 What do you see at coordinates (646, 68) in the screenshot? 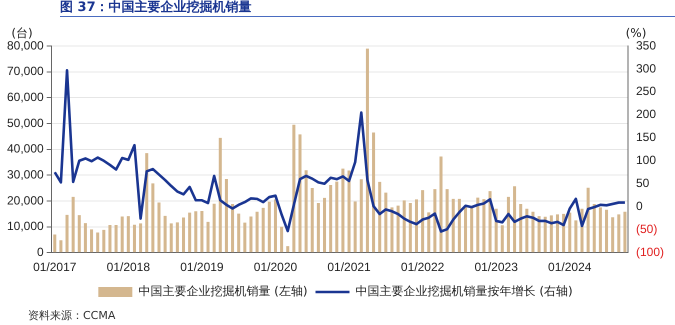
I see `y2-tick-label: 300` at bounding box center [646, 68].